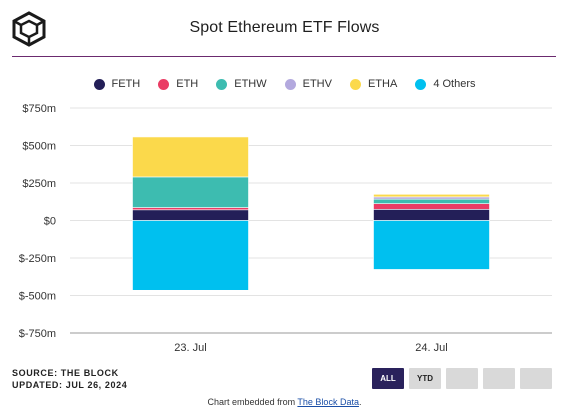  What do you see at coordinates (250, 84) in the screenshot?
I see `legend-label-ethw: ETHW` at bounding box center [250, 84].